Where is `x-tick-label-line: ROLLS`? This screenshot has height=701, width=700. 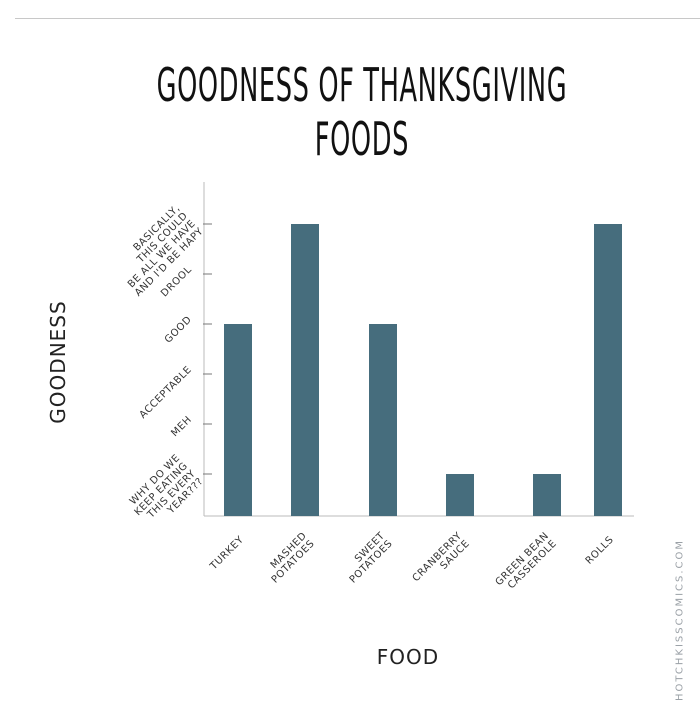 x-tick-label-line: ROLLS is located at coordinates (600, 550).